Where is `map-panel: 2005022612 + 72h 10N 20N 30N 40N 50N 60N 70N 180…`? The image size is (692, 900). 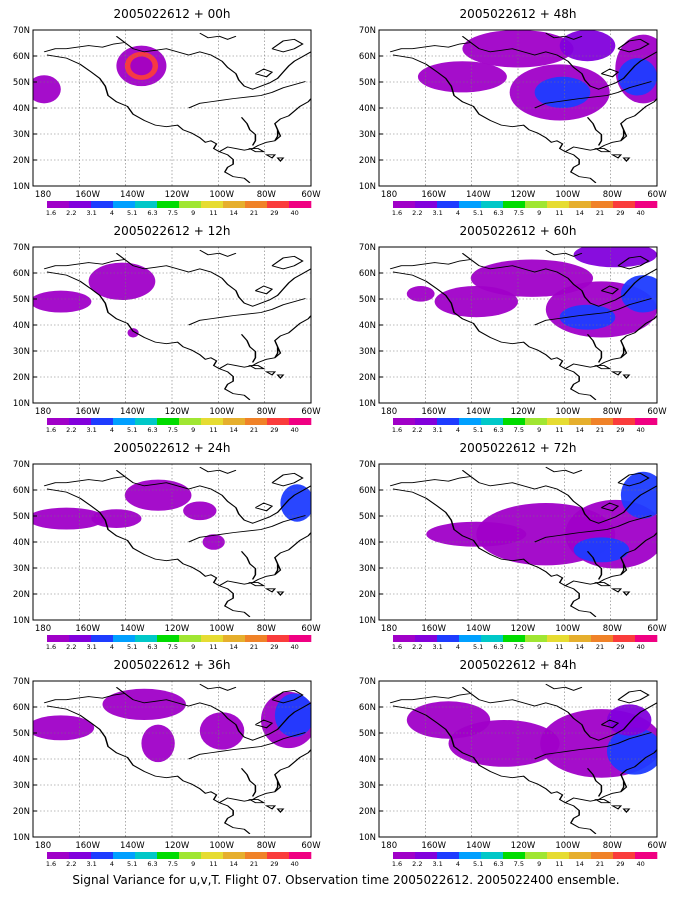 map-panel: 2005022612 + 72h 10N 20N 30N 40N 50N 60N 70N 180… is located at coordinates (513, 546).